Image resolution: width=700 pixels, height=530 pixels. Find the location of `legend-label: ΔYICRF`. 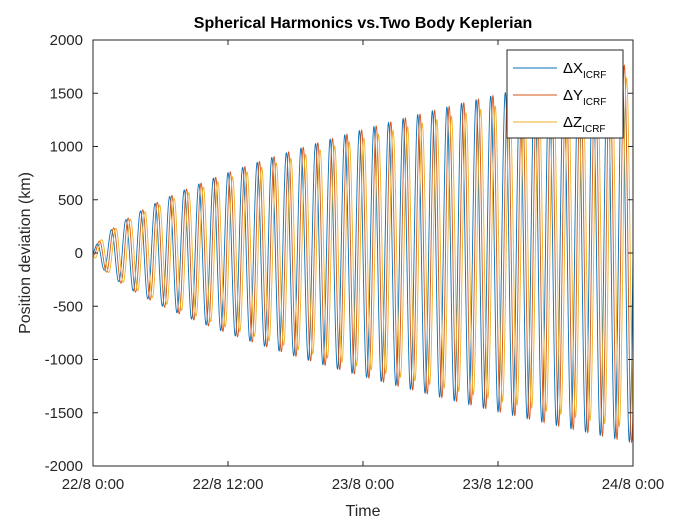

legend-label: ΔYICRF is located at coordinates (584, 97).